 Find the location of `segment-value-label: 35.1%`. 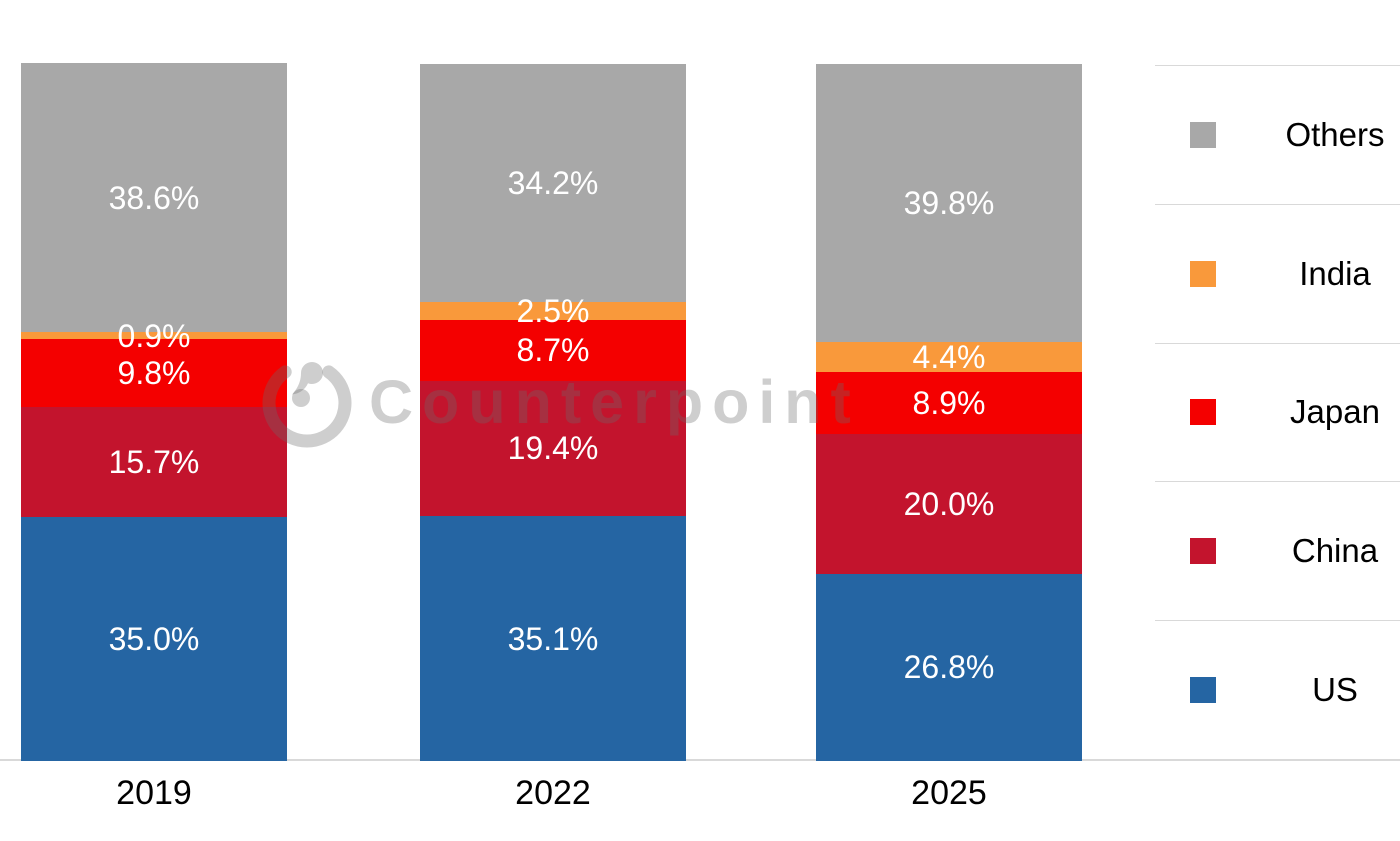

segment-value-label: 35.1% is located at coordinates (553, 638).